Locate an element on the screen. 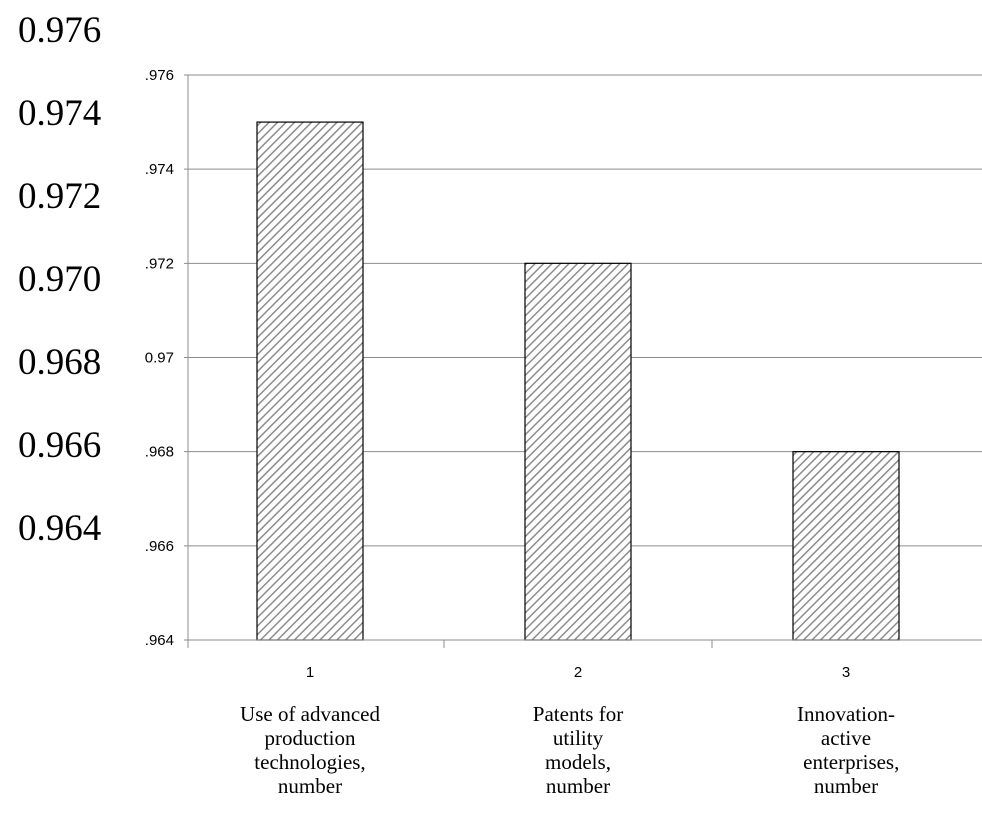 The image size is (982, 814). outer-axis-label: 0.974 is located at coordinates (60, 113).